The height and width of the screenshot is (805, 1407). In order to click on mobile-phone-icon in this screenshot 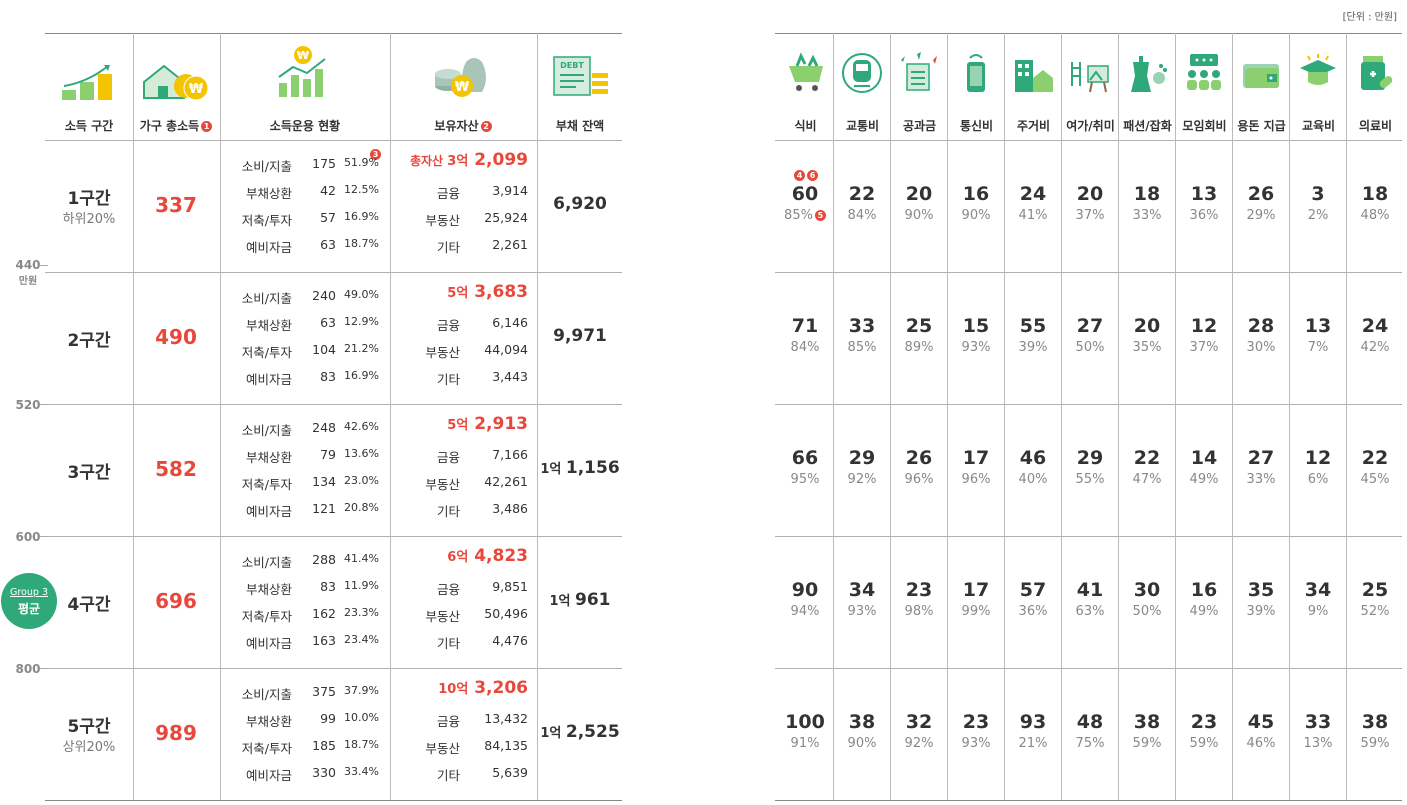, I will do `click(976, 74)`.